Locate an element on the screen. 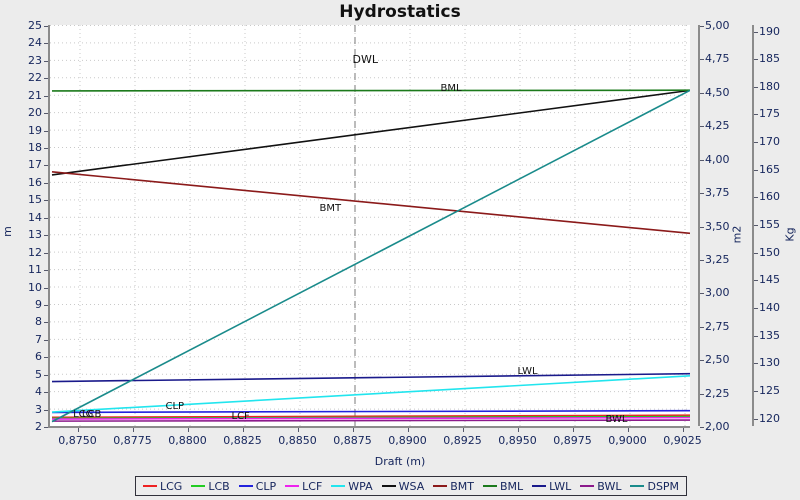 This screenshot has height=500, width=800. yaxis3-tick-label: 160 is located at coordinates (769, 197).